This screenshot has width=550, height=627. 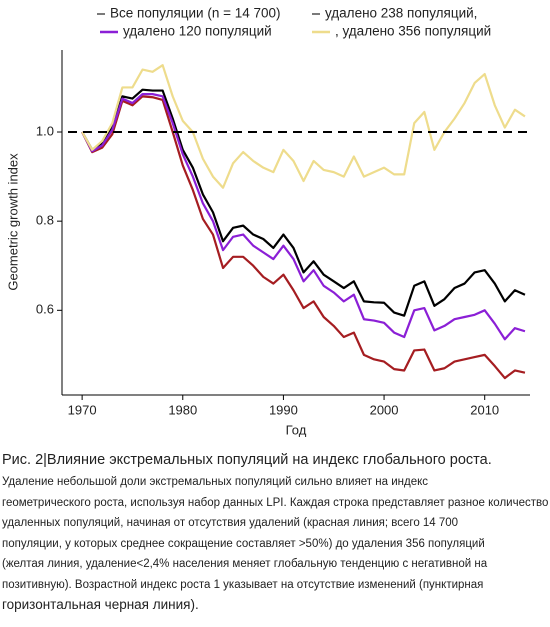 What do you see at coordinates (197, 31) in the screenshot?
I see `legend-label: удалено 120 популяций` at bounding box center [197, 31].